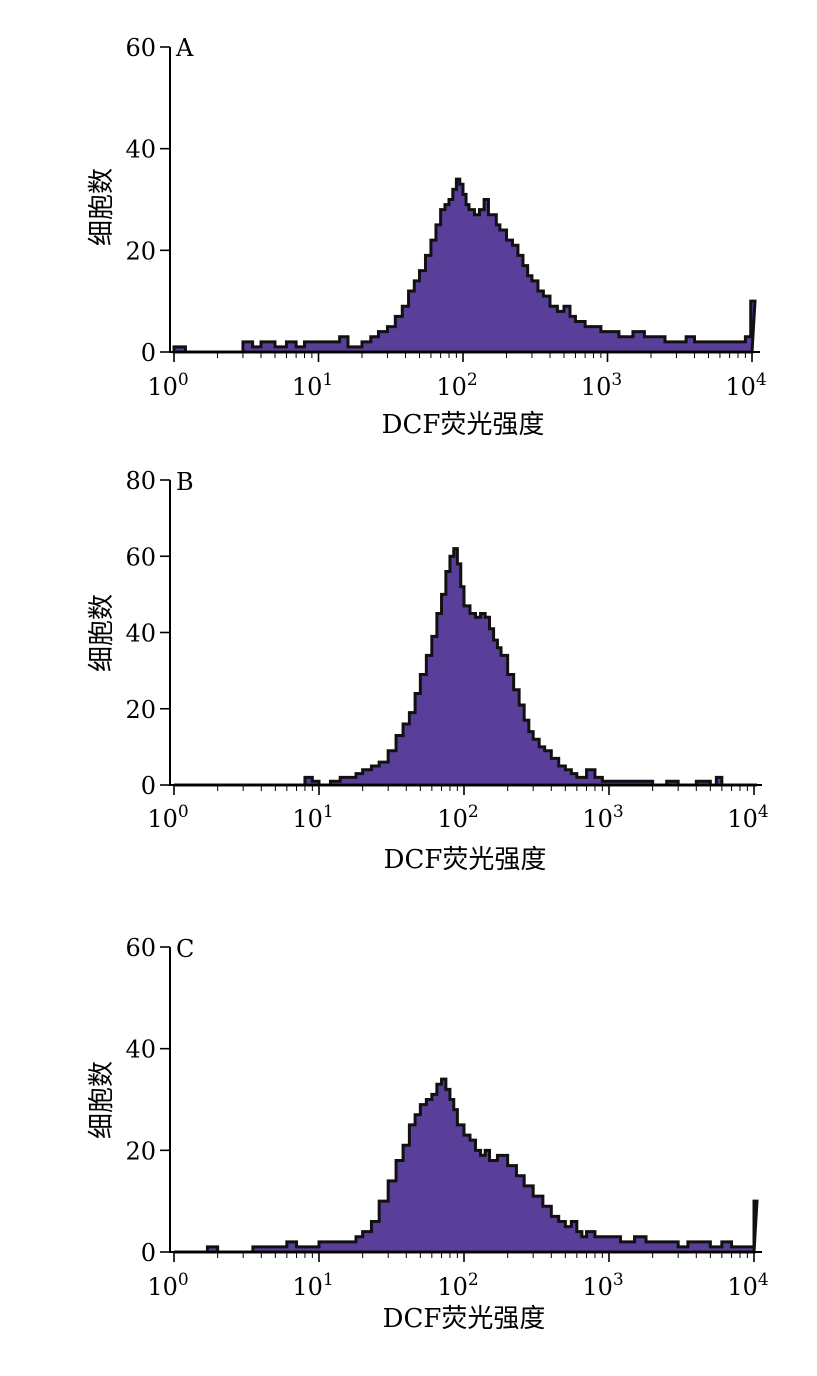 The image size is (817, 1376). What do you see at coordinates (457, 817) in the screenshot?
I see `x-tick-label-b-2: 10²` at bounding box center [457, 817].